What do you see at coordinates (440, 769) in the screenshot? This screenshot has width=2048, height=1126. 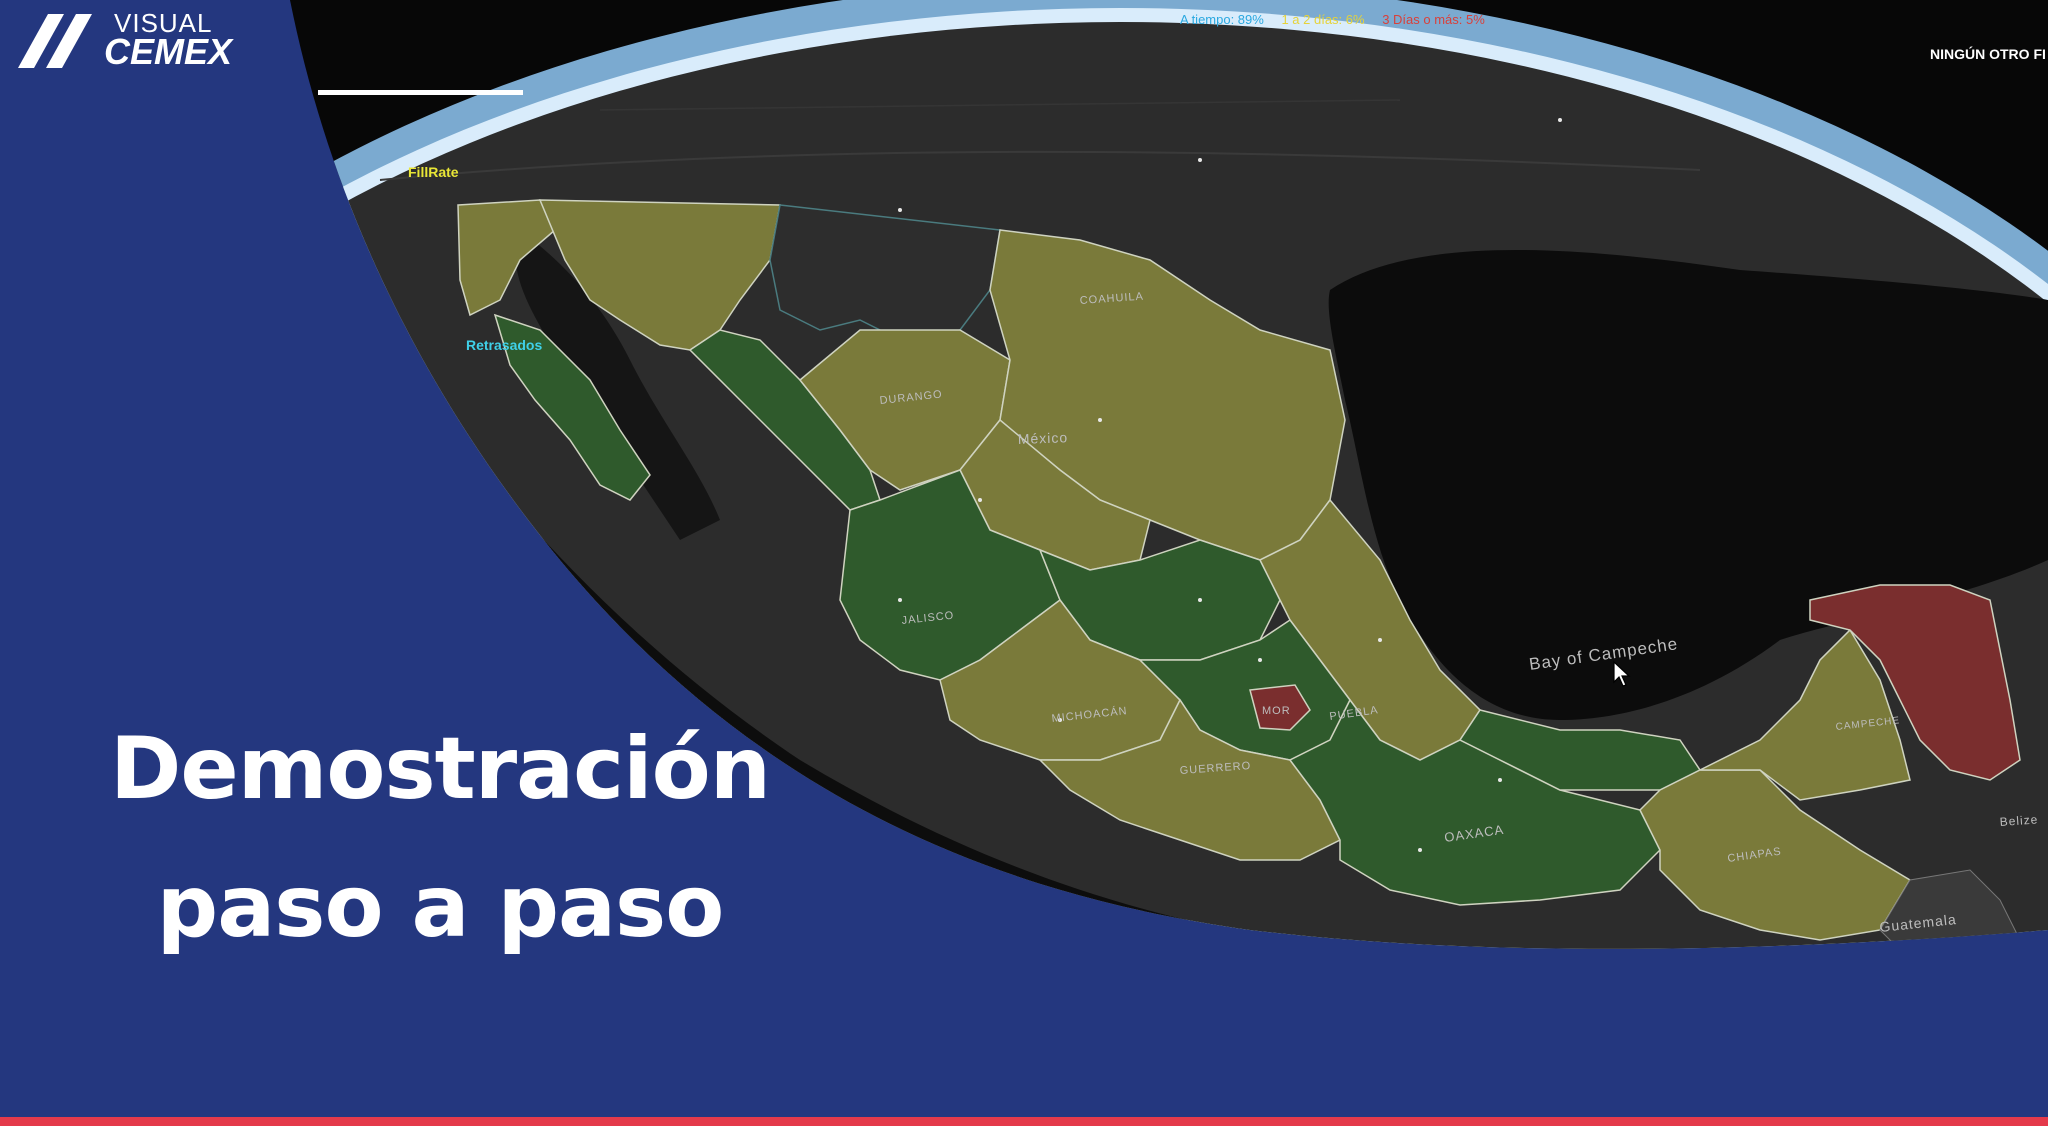 I see `headline-line-1: Demostración` at bounding box center [440, 769].